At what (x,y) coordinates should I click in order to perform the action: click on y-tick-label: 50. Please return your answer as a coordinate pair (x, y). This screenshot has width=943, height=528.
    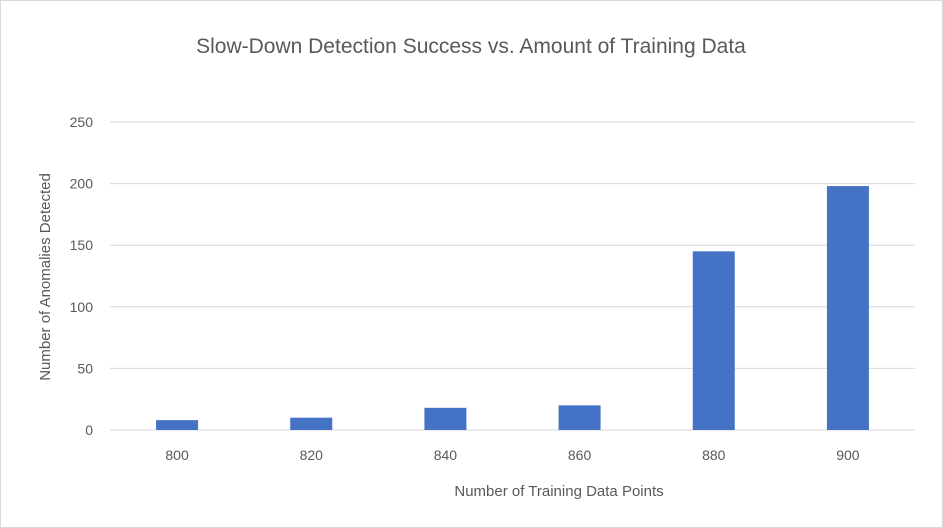
    Looking at the image, I should click on (85, 368).